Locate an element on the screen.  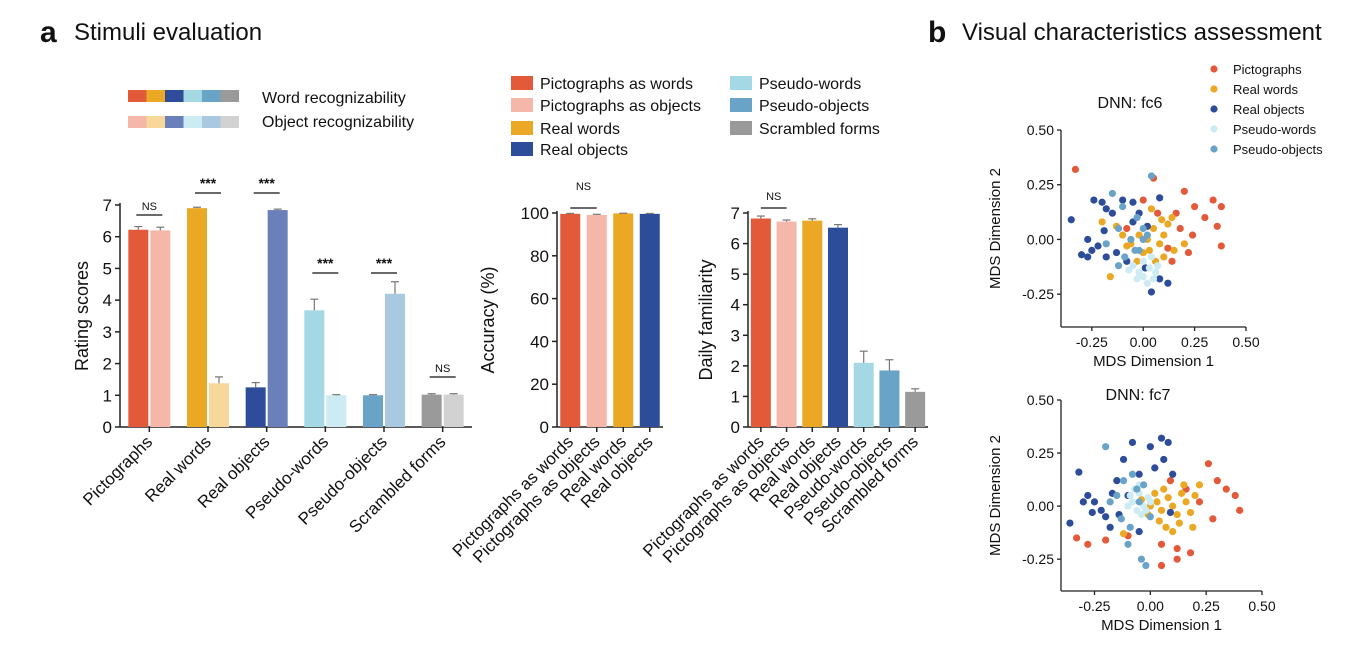
bar-pseudo-objects is located at coordinates (889, 398).